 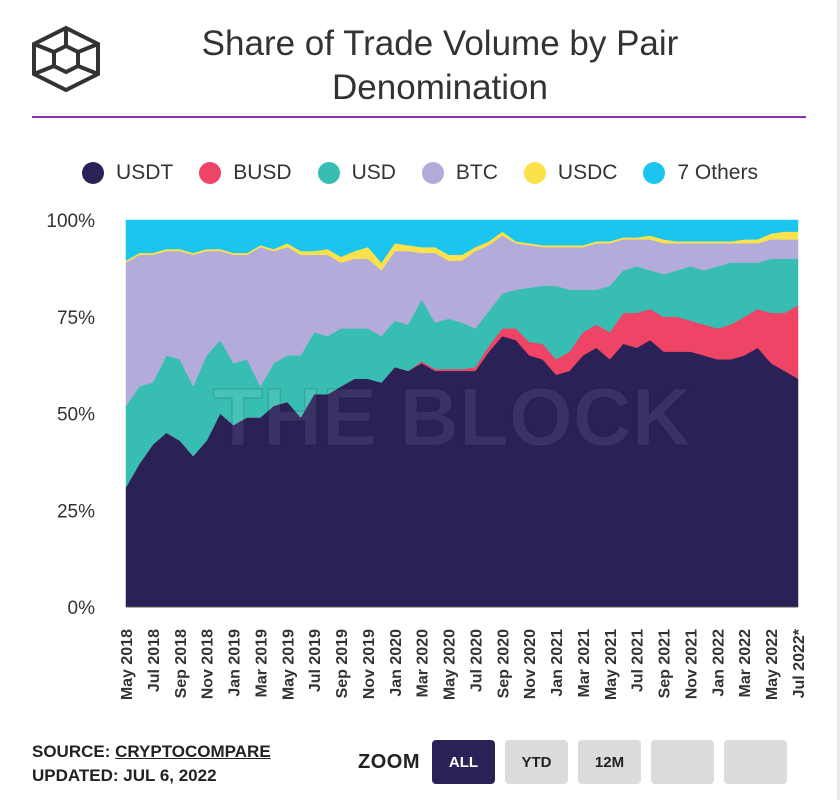 What do you see at coordinates (145, 172) in the screenshot?
I see `legend-label-usdt: USDT` at bounding box center [145, 172].